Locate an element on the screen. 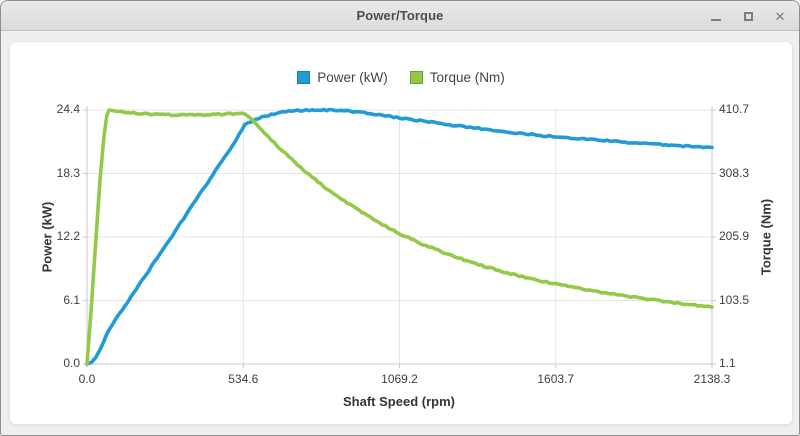 This screenshot has height=436, width=800. minimize-button is located at coordinates (716, 16).